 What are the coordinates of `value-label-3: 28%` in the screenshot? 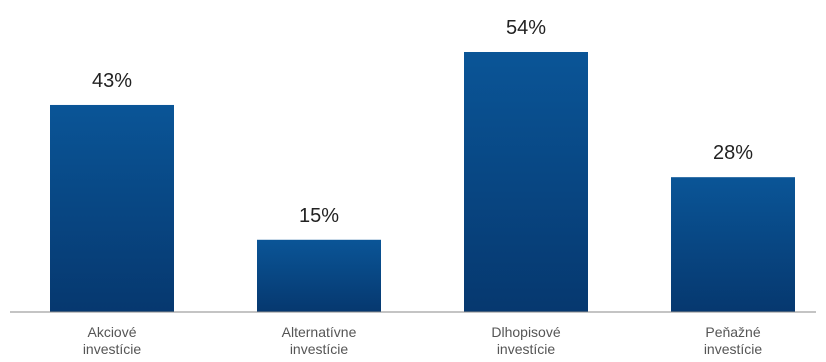 It's located at (733, 153).